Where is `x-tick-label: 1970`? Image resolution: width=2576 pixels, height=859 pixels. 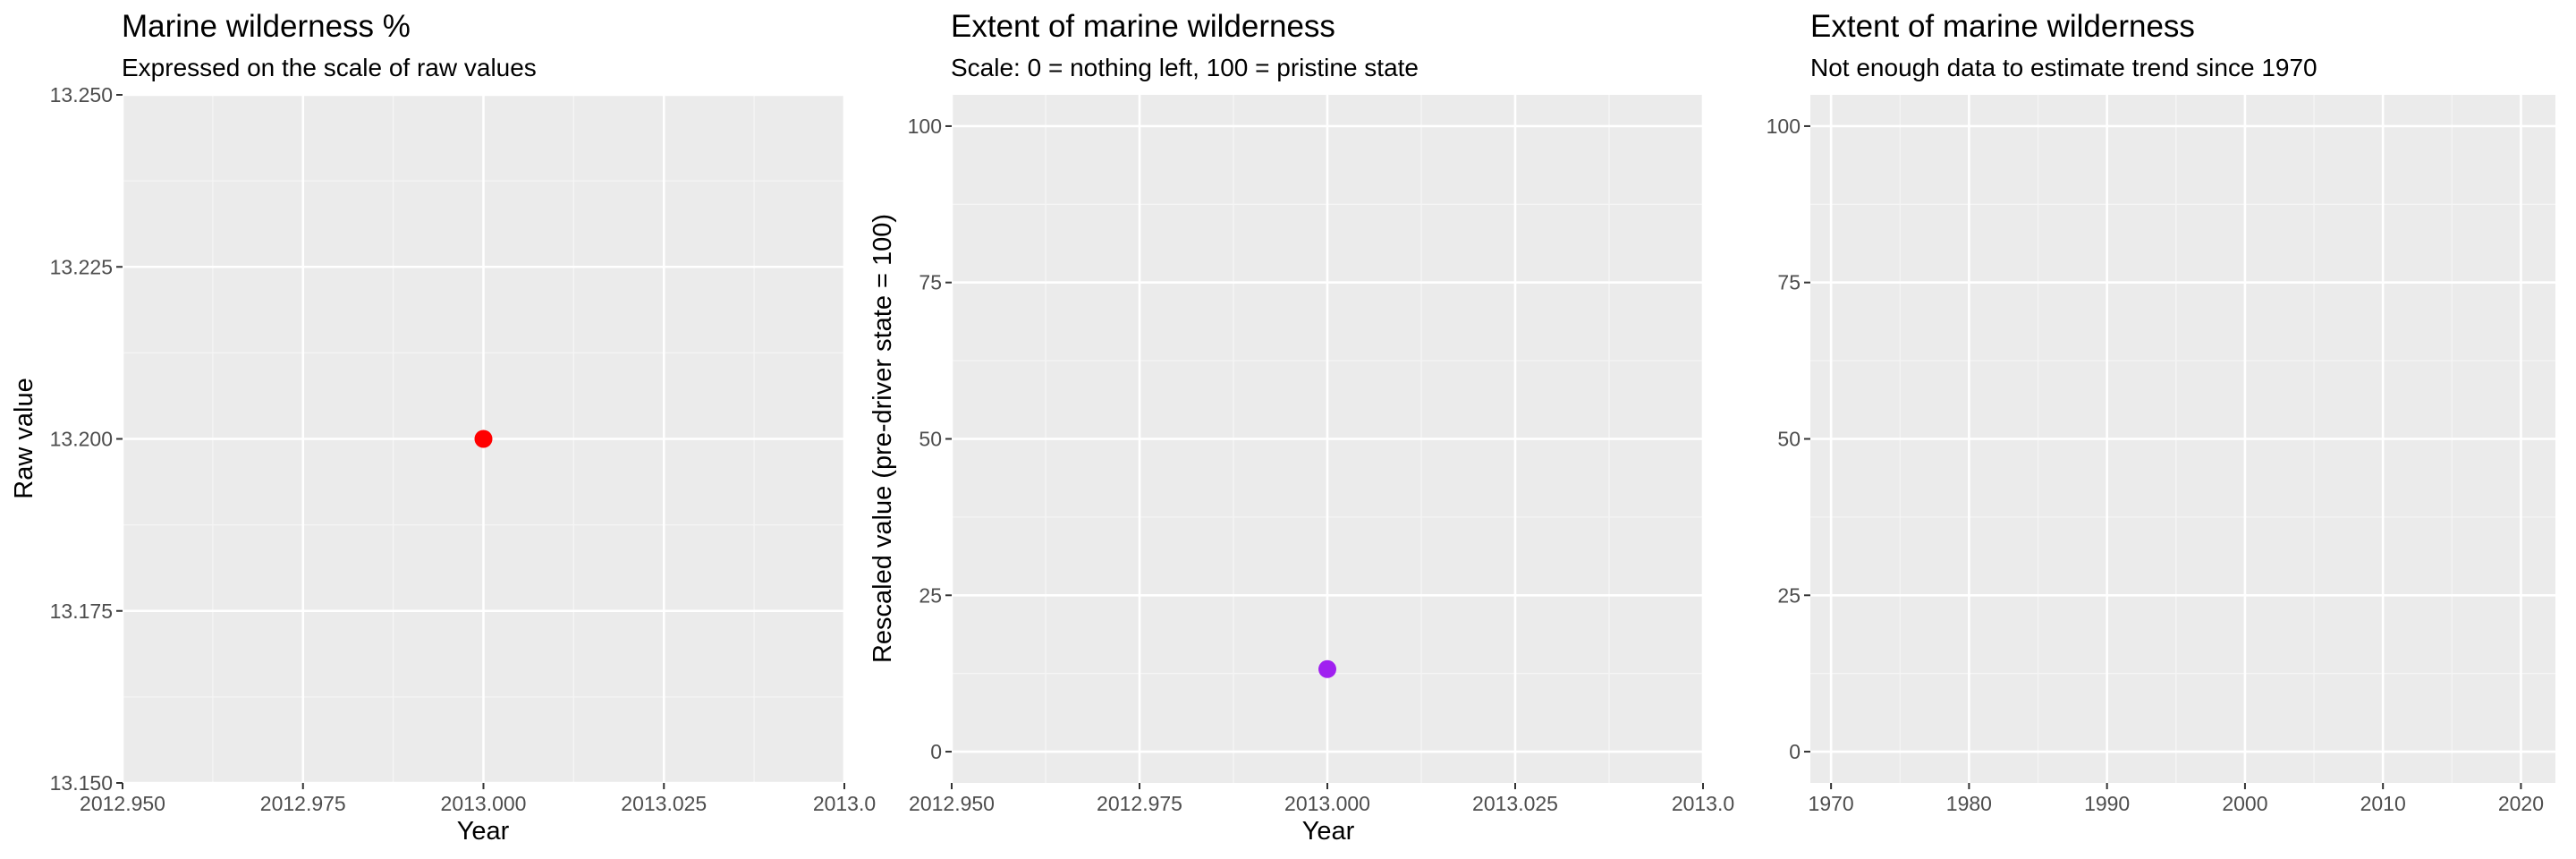 x-tick-label: 1970 is located at coordinates (1831, 803).